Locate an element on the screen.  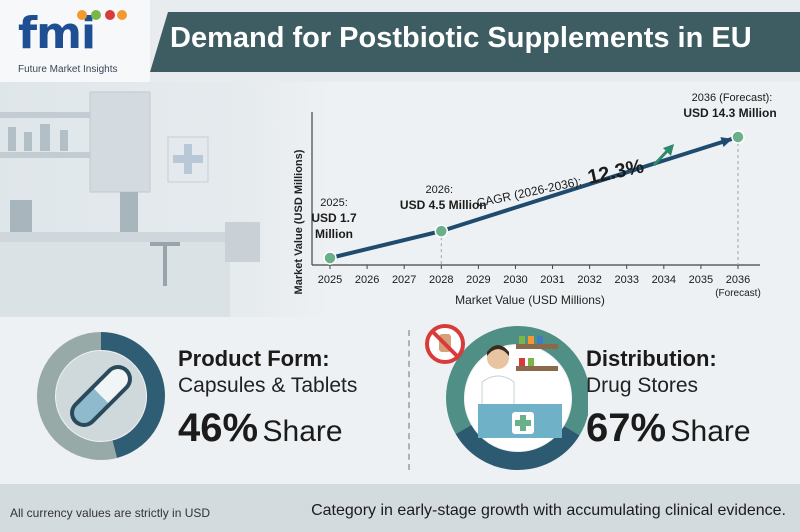
no-hand-icon is located at coordinates (445, 344).